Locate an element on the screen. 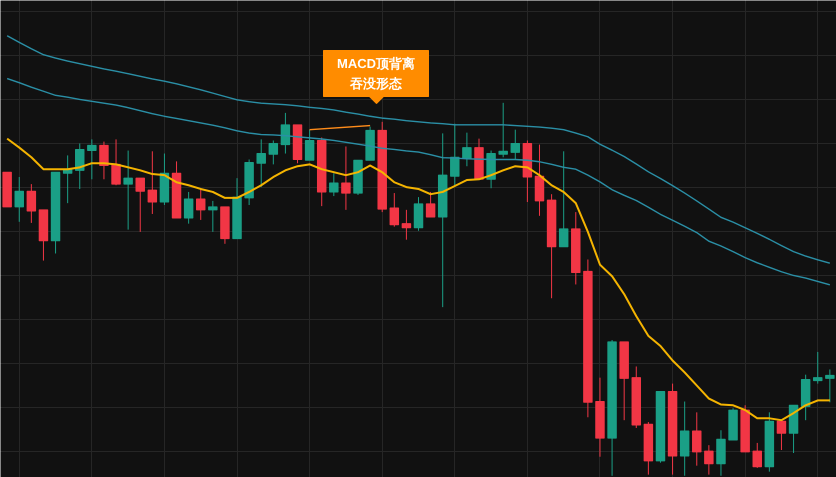  text: 吞没形态 is located at coordinates (376, 83).